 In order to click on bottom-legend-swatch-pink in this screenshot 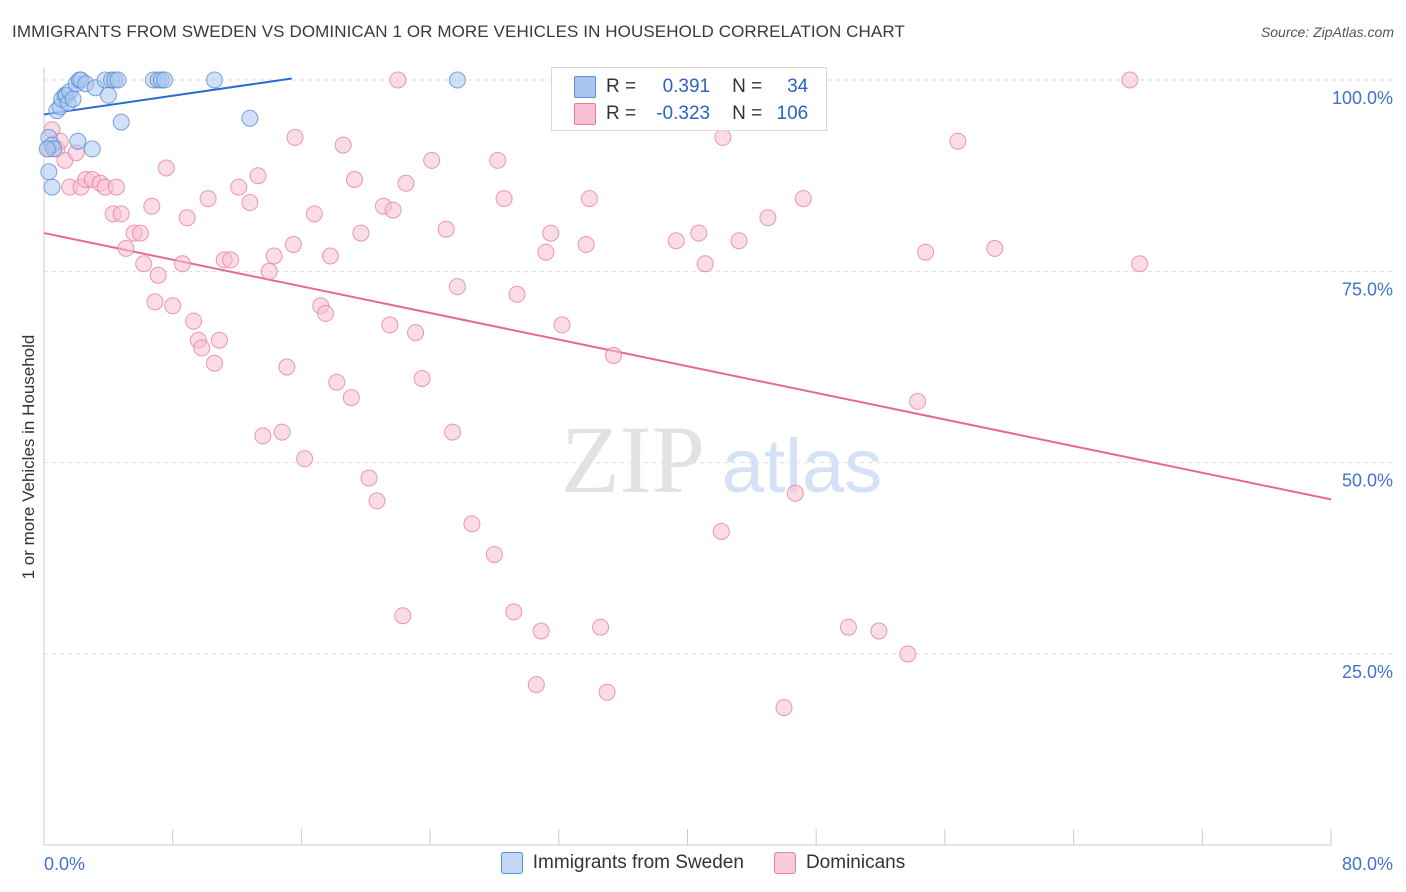, I will do `click(784, 863)`.